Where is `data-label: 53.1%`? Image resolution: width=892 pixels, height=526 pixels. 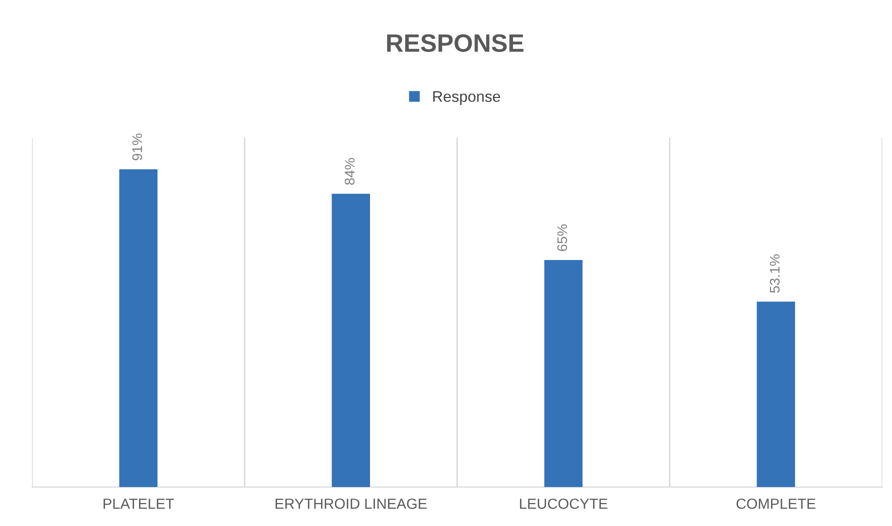
data-label: 53.1% is located at coordinates (775, 273).